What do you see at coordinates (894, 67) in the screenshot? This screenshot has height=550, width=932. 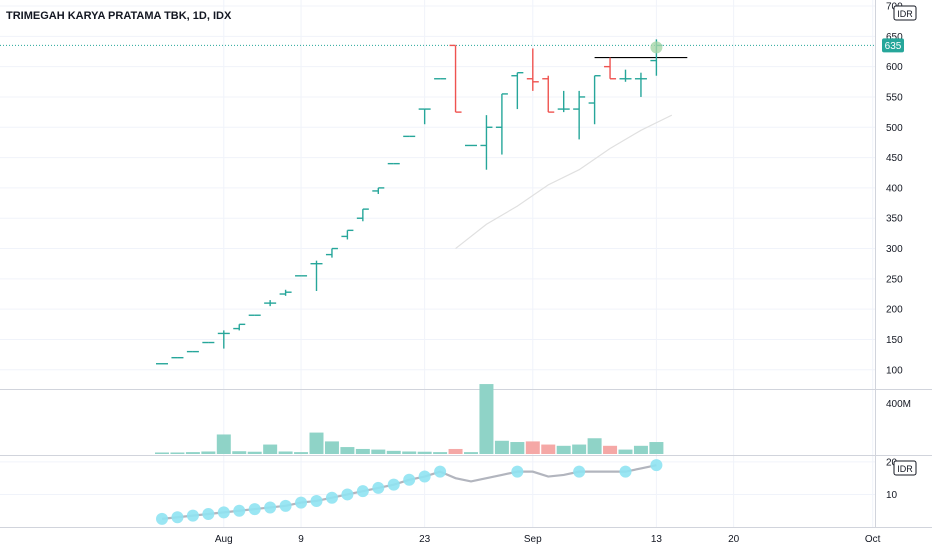 I see `price-tick-label: 600` at bounding box center [894, 67].